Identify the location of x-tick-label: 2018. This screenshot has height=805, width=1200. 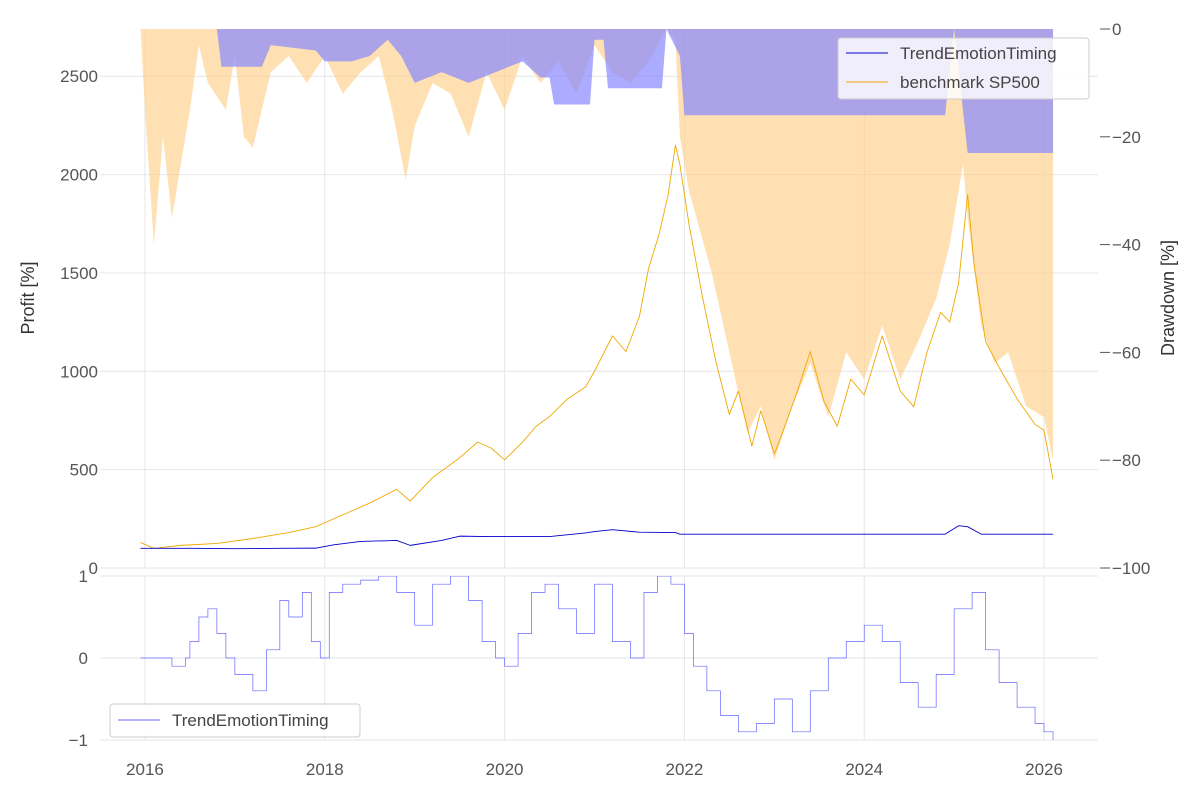
(325, 769).